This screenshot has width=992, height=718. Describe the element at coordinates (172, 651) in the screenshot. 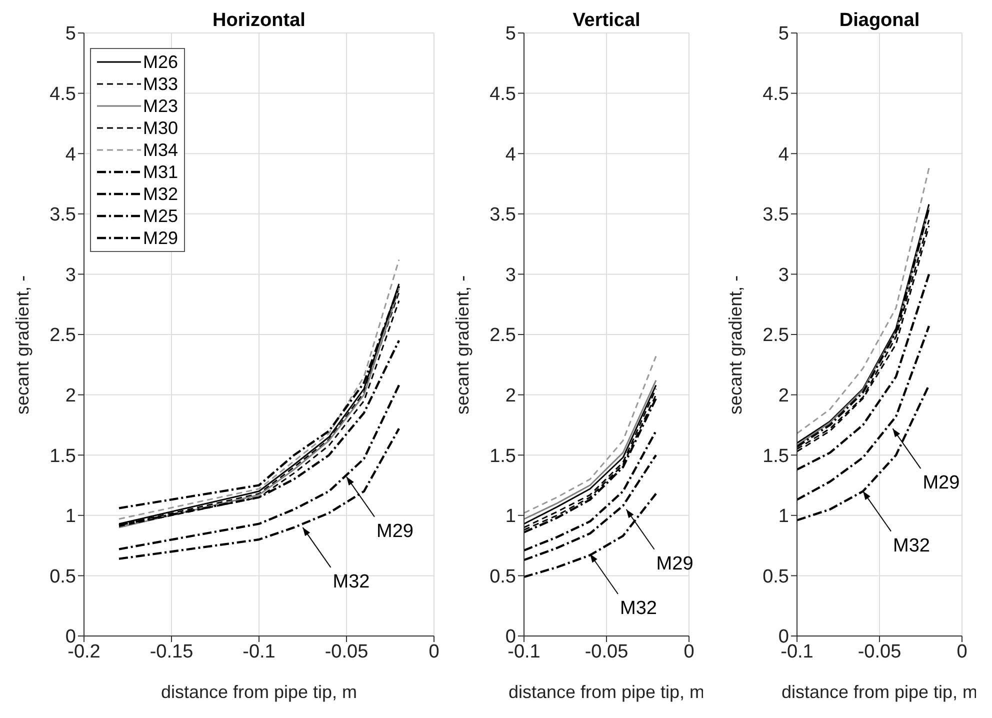

I see `x-tick-label: -0.15` at that location.